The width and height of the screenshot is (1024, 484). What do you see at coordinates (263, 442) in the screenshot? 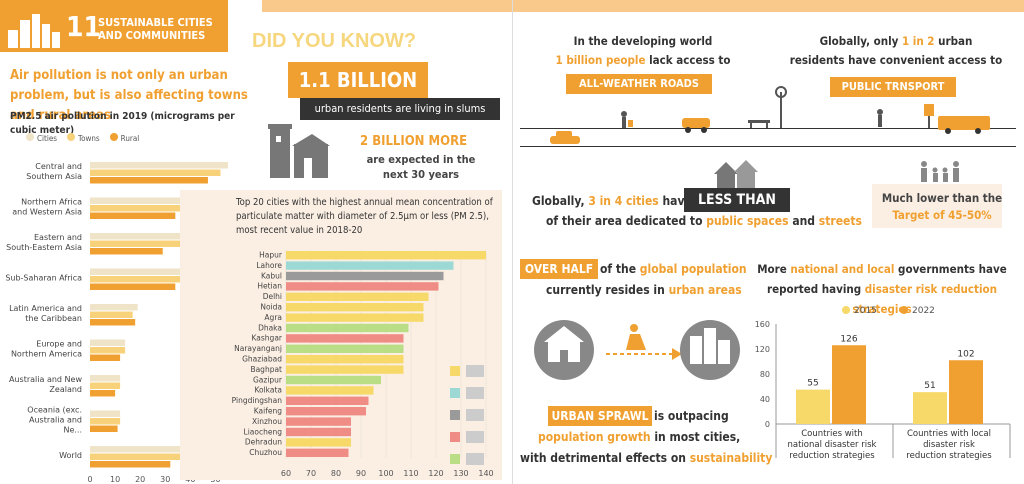
I see `city-label: Dehradun` at bounding box center [263, 442].